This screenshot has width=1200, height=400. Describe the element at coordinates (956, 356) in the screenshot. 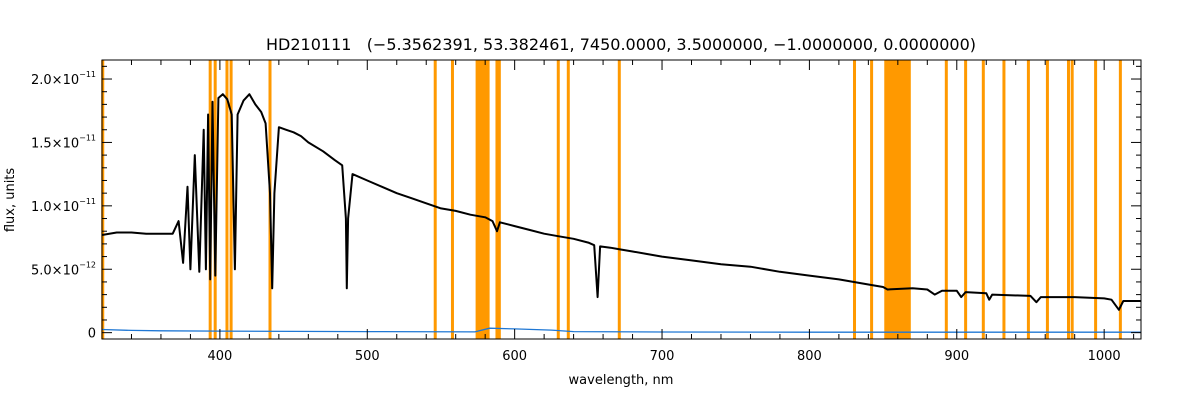

I see `x-tick-label: 900` at that location.